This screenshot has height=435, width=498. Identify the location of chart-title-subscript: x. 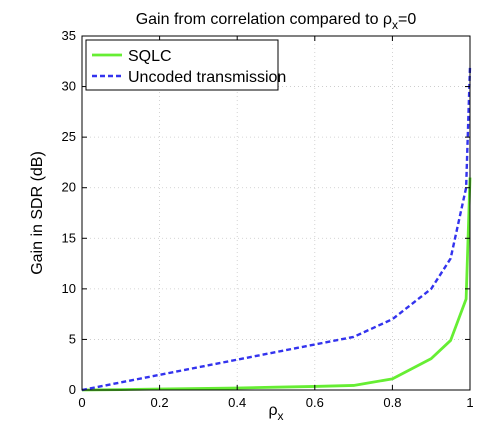
(395, 25).